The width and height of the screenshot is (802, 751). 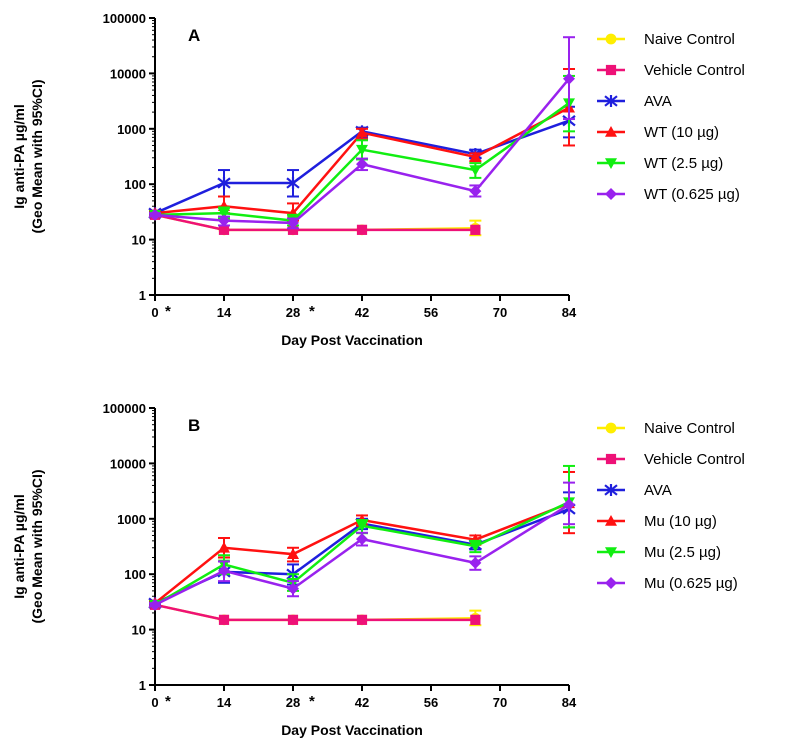 I want to click on legend-item: WT (0.625 µg), so click(x=668, y=194).